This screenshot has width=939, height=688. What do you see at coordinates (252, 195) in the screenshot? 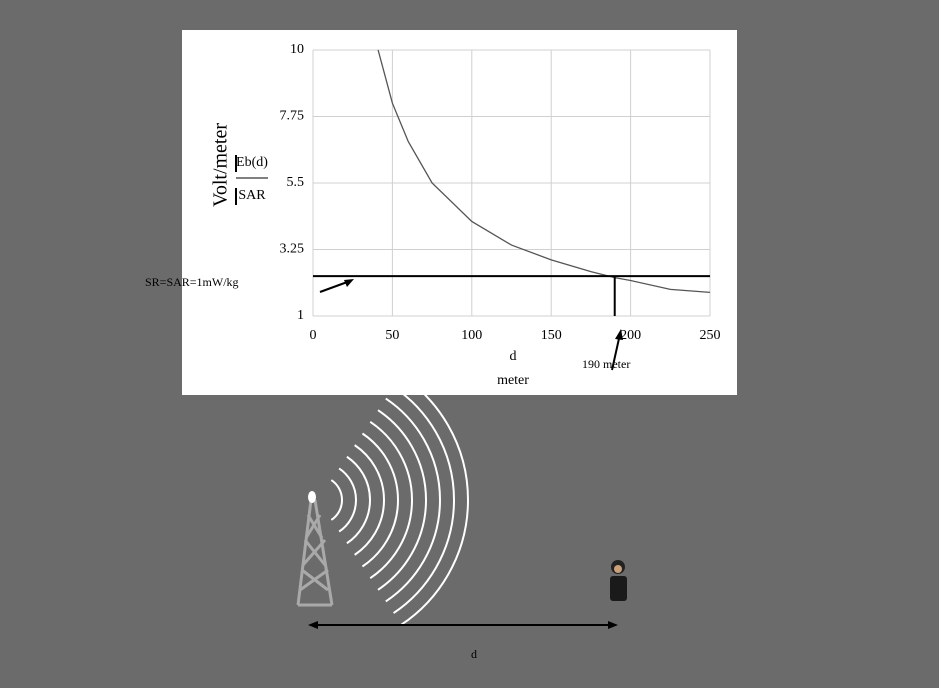
I see `legend-entry: SAR` at bounding box center [252, 195].